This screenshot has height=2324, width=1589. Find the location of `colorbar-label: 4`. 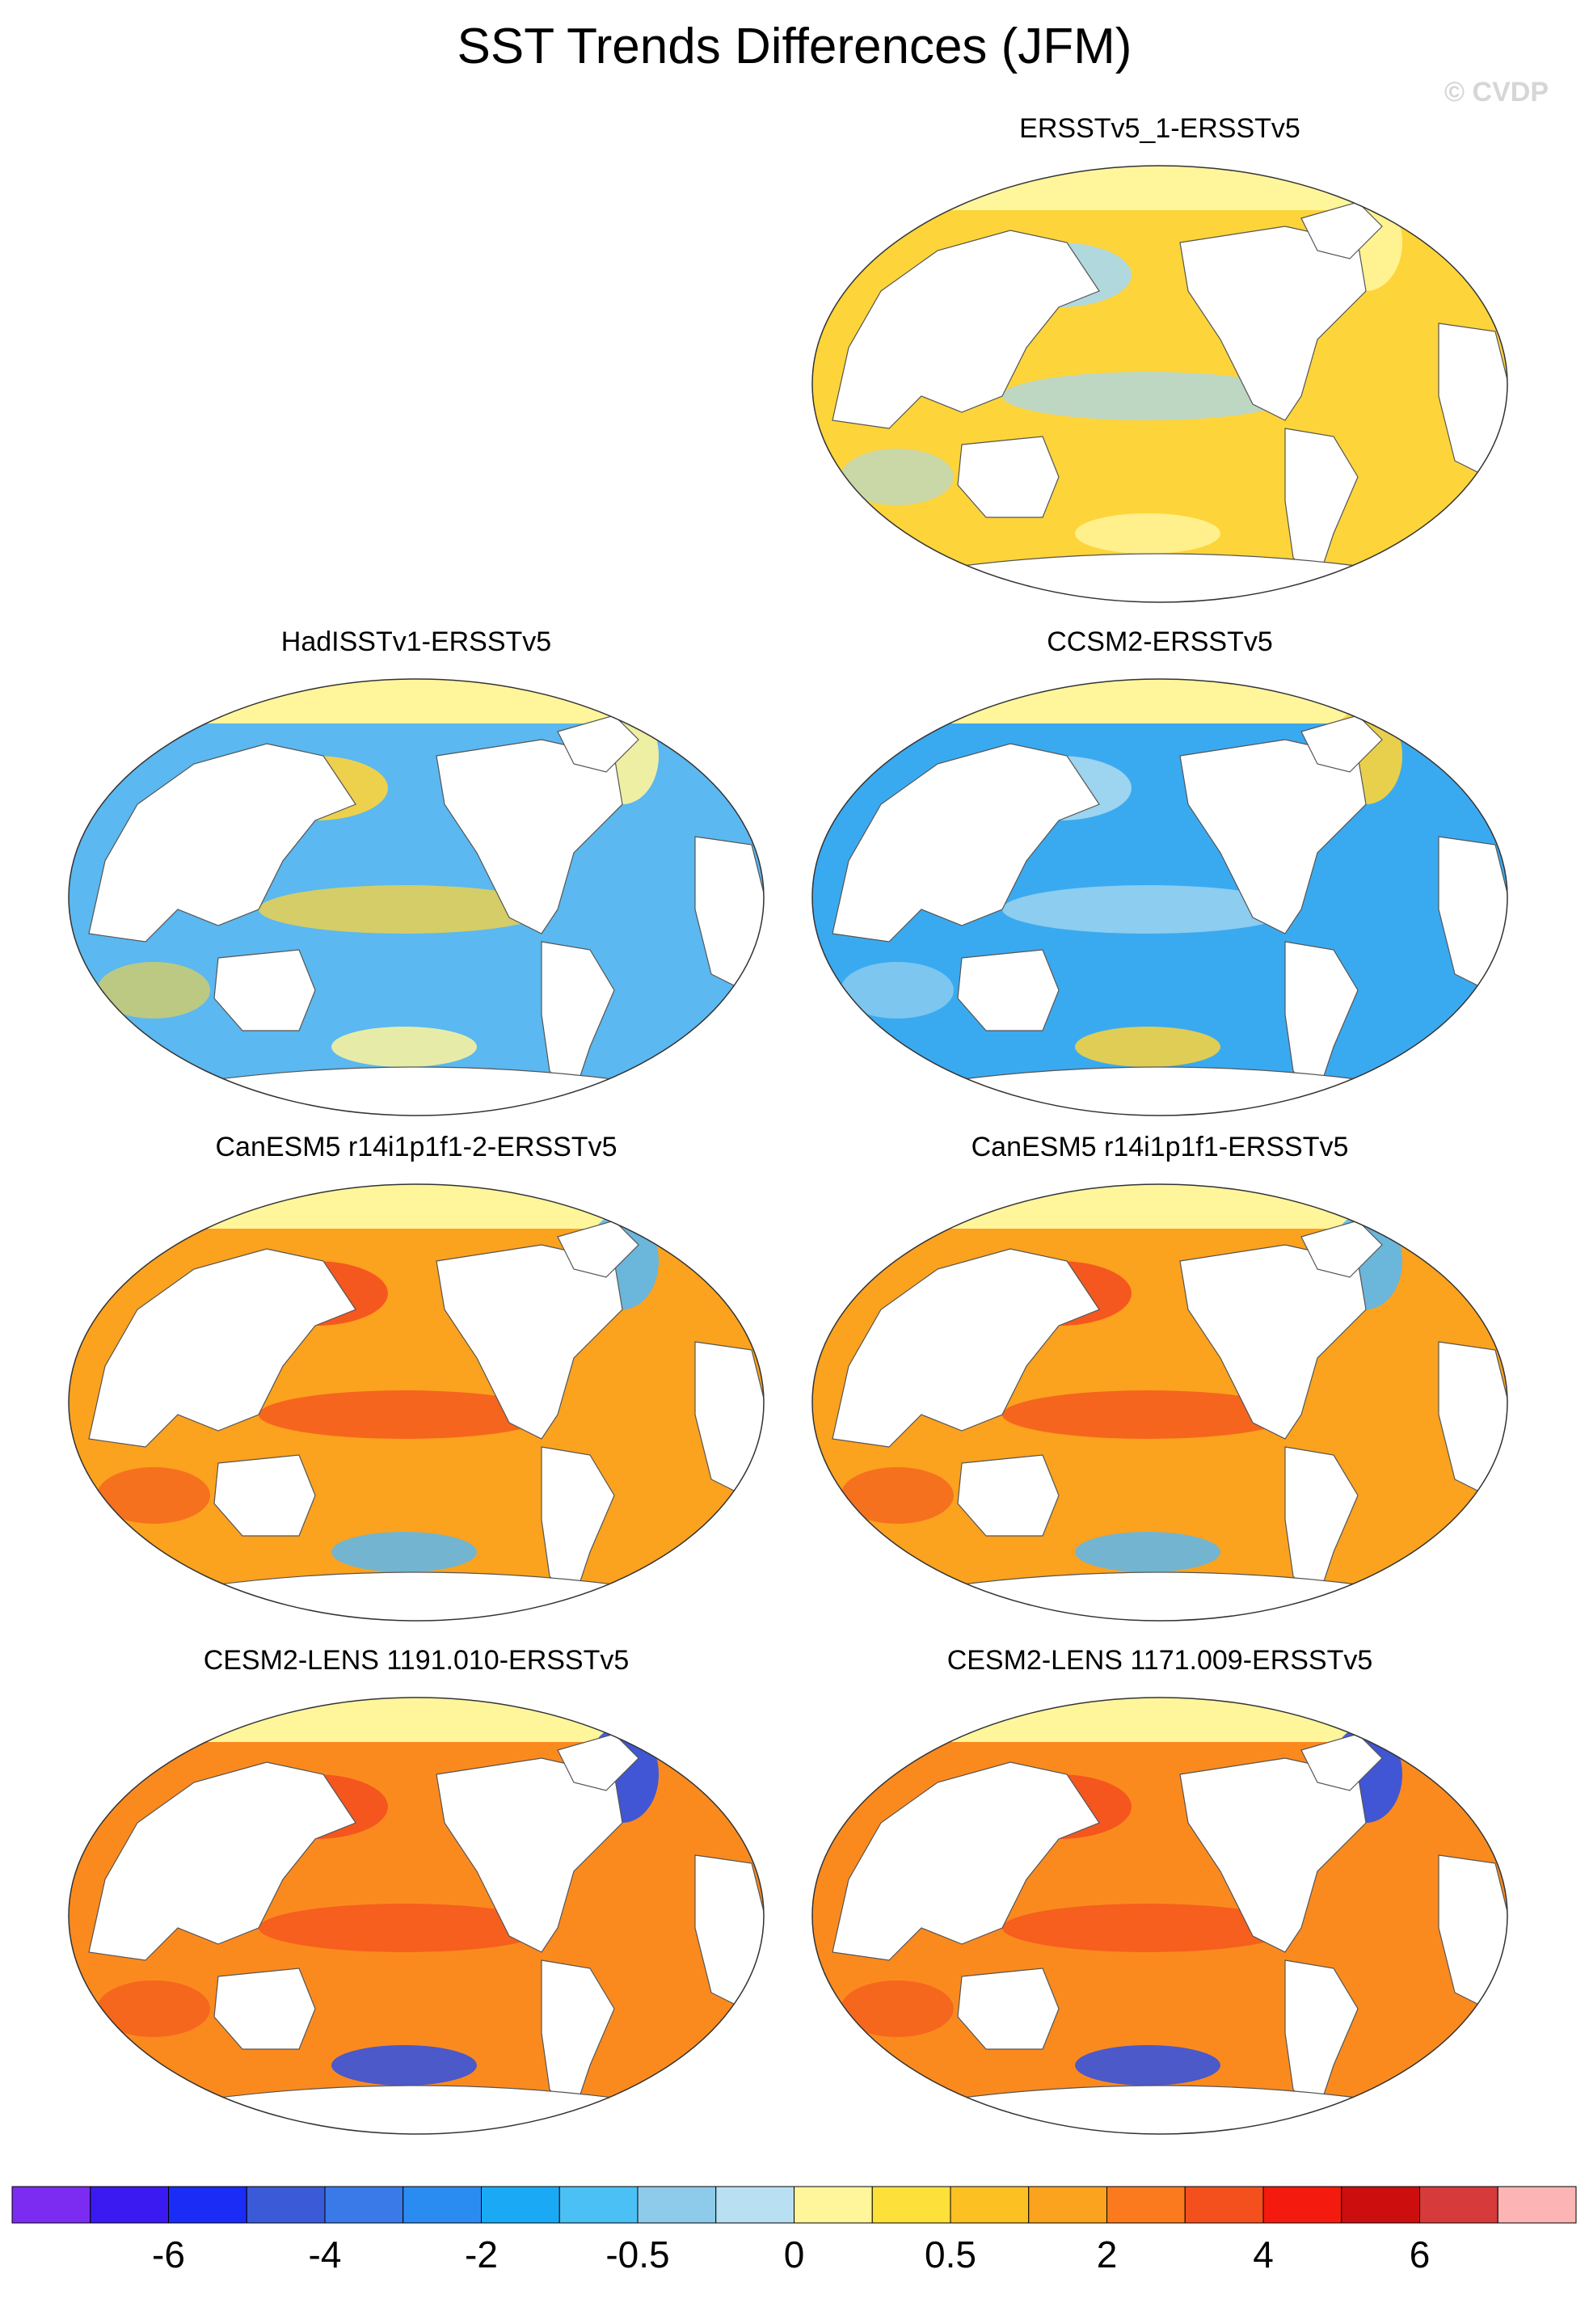

colorbar-label: 4 is located at coordinates (1263, 2254).